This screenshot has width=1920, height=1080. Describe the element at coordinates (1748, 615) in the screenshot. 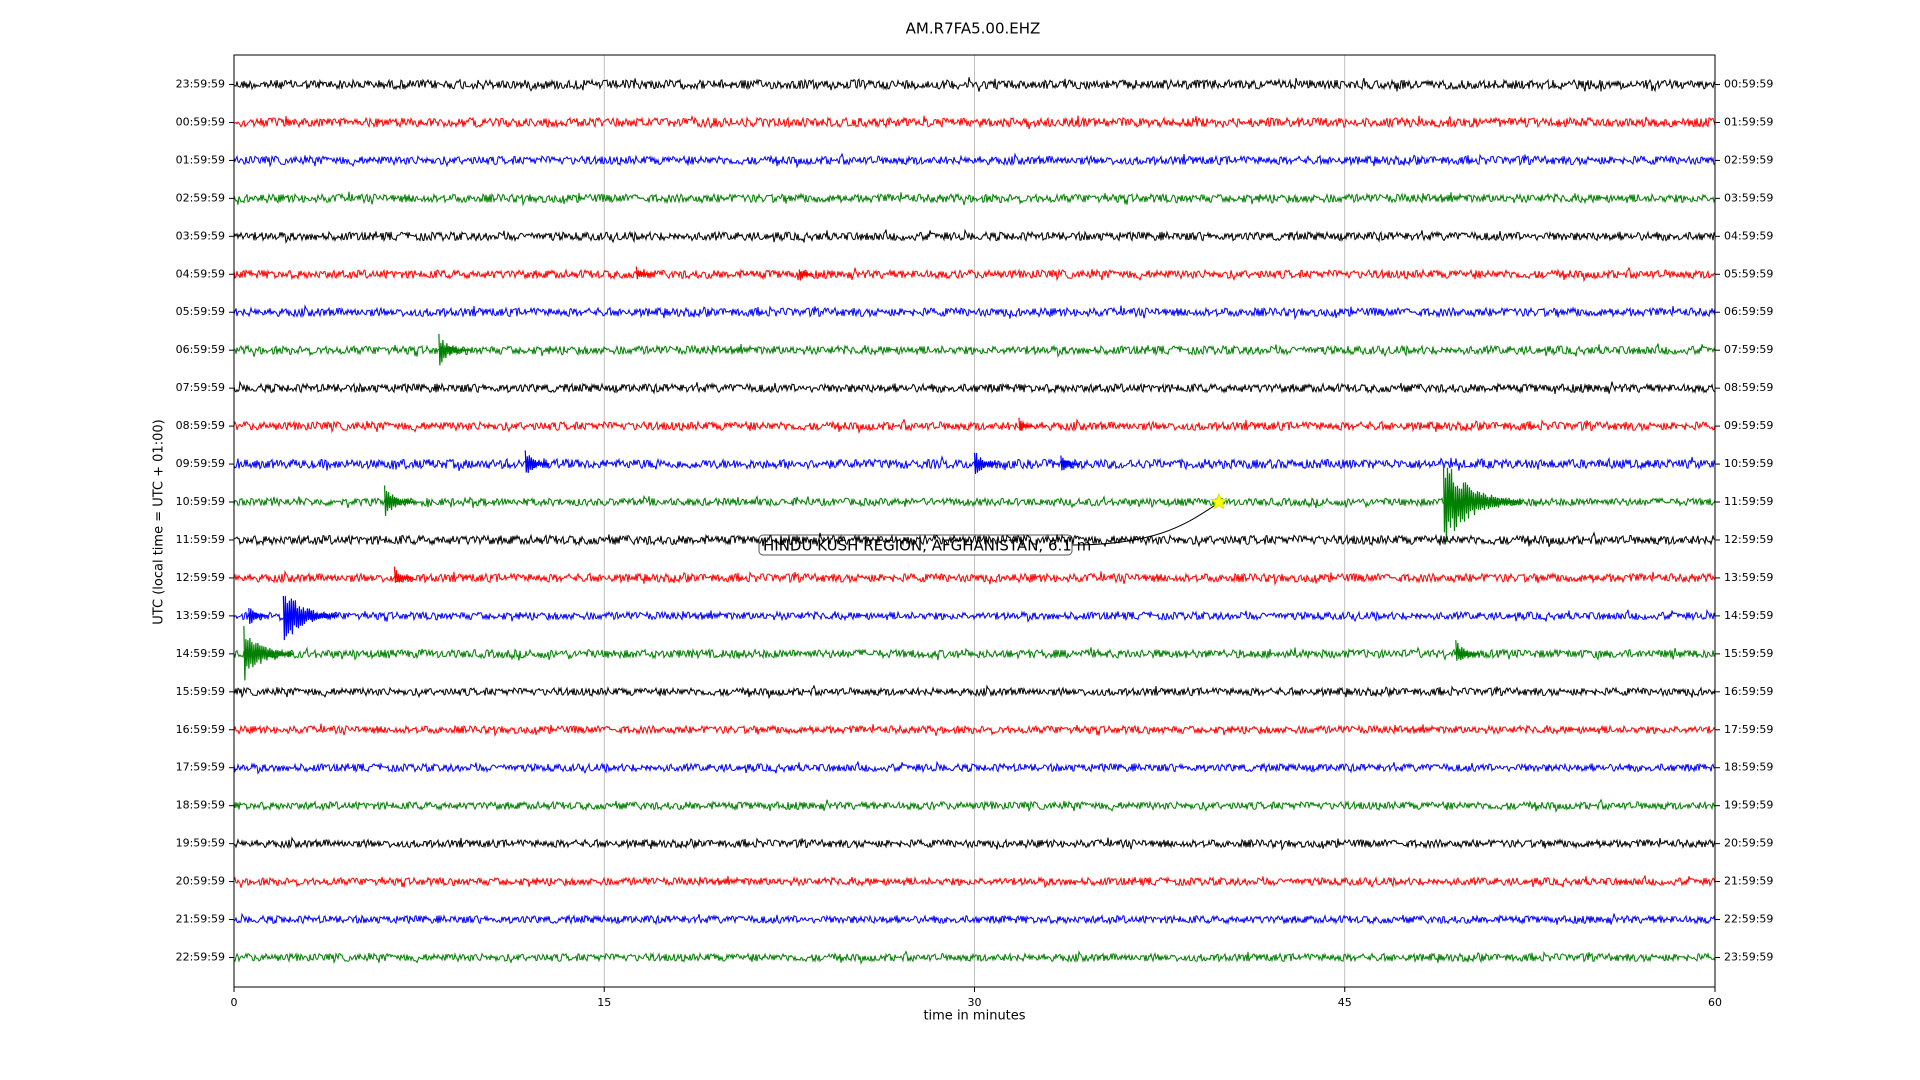

I see `y2-tick-label: 14:59:59` at that location.